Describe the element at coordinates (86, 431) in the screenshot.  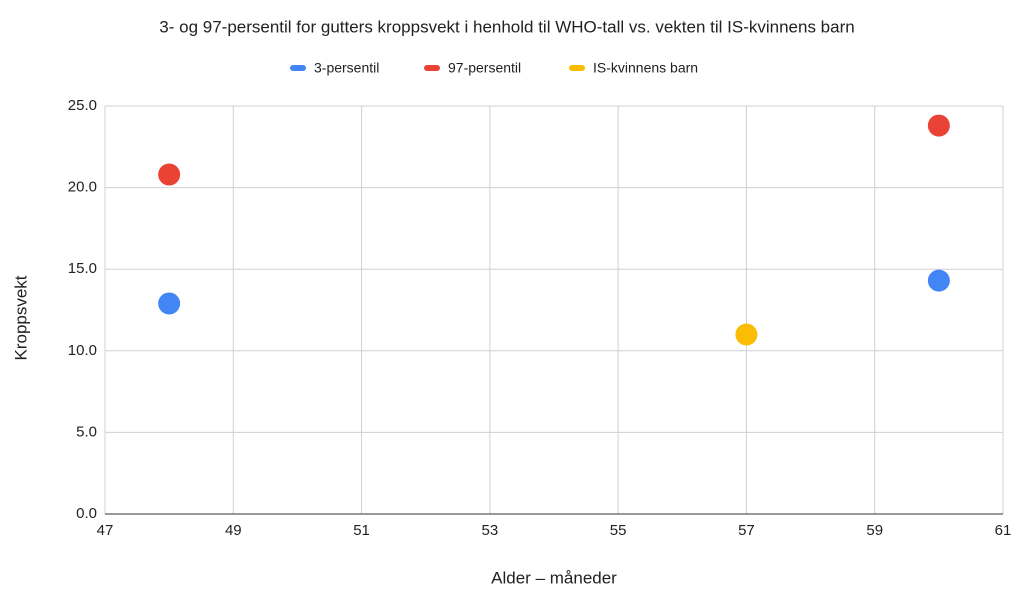
I see `y-tick-label: 5.0` at that location.